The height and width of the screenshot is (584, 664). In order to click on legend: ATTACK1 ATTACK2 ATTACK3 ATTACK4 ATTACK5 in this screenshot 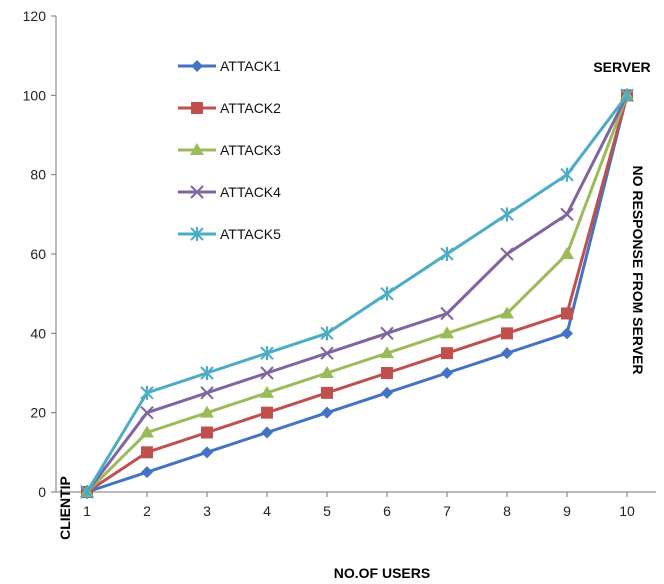, I will do `click(229, 150)`.